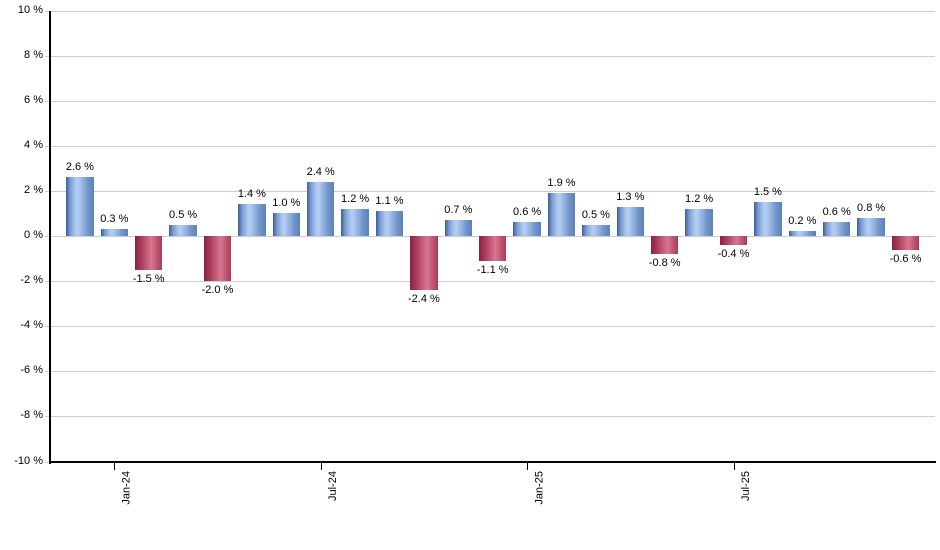 This screenshot has width=940, height=550. Describe the element at coordinates (320, 171) in the screenshot. I see `bar-value-label: 2.4 %` at that location.